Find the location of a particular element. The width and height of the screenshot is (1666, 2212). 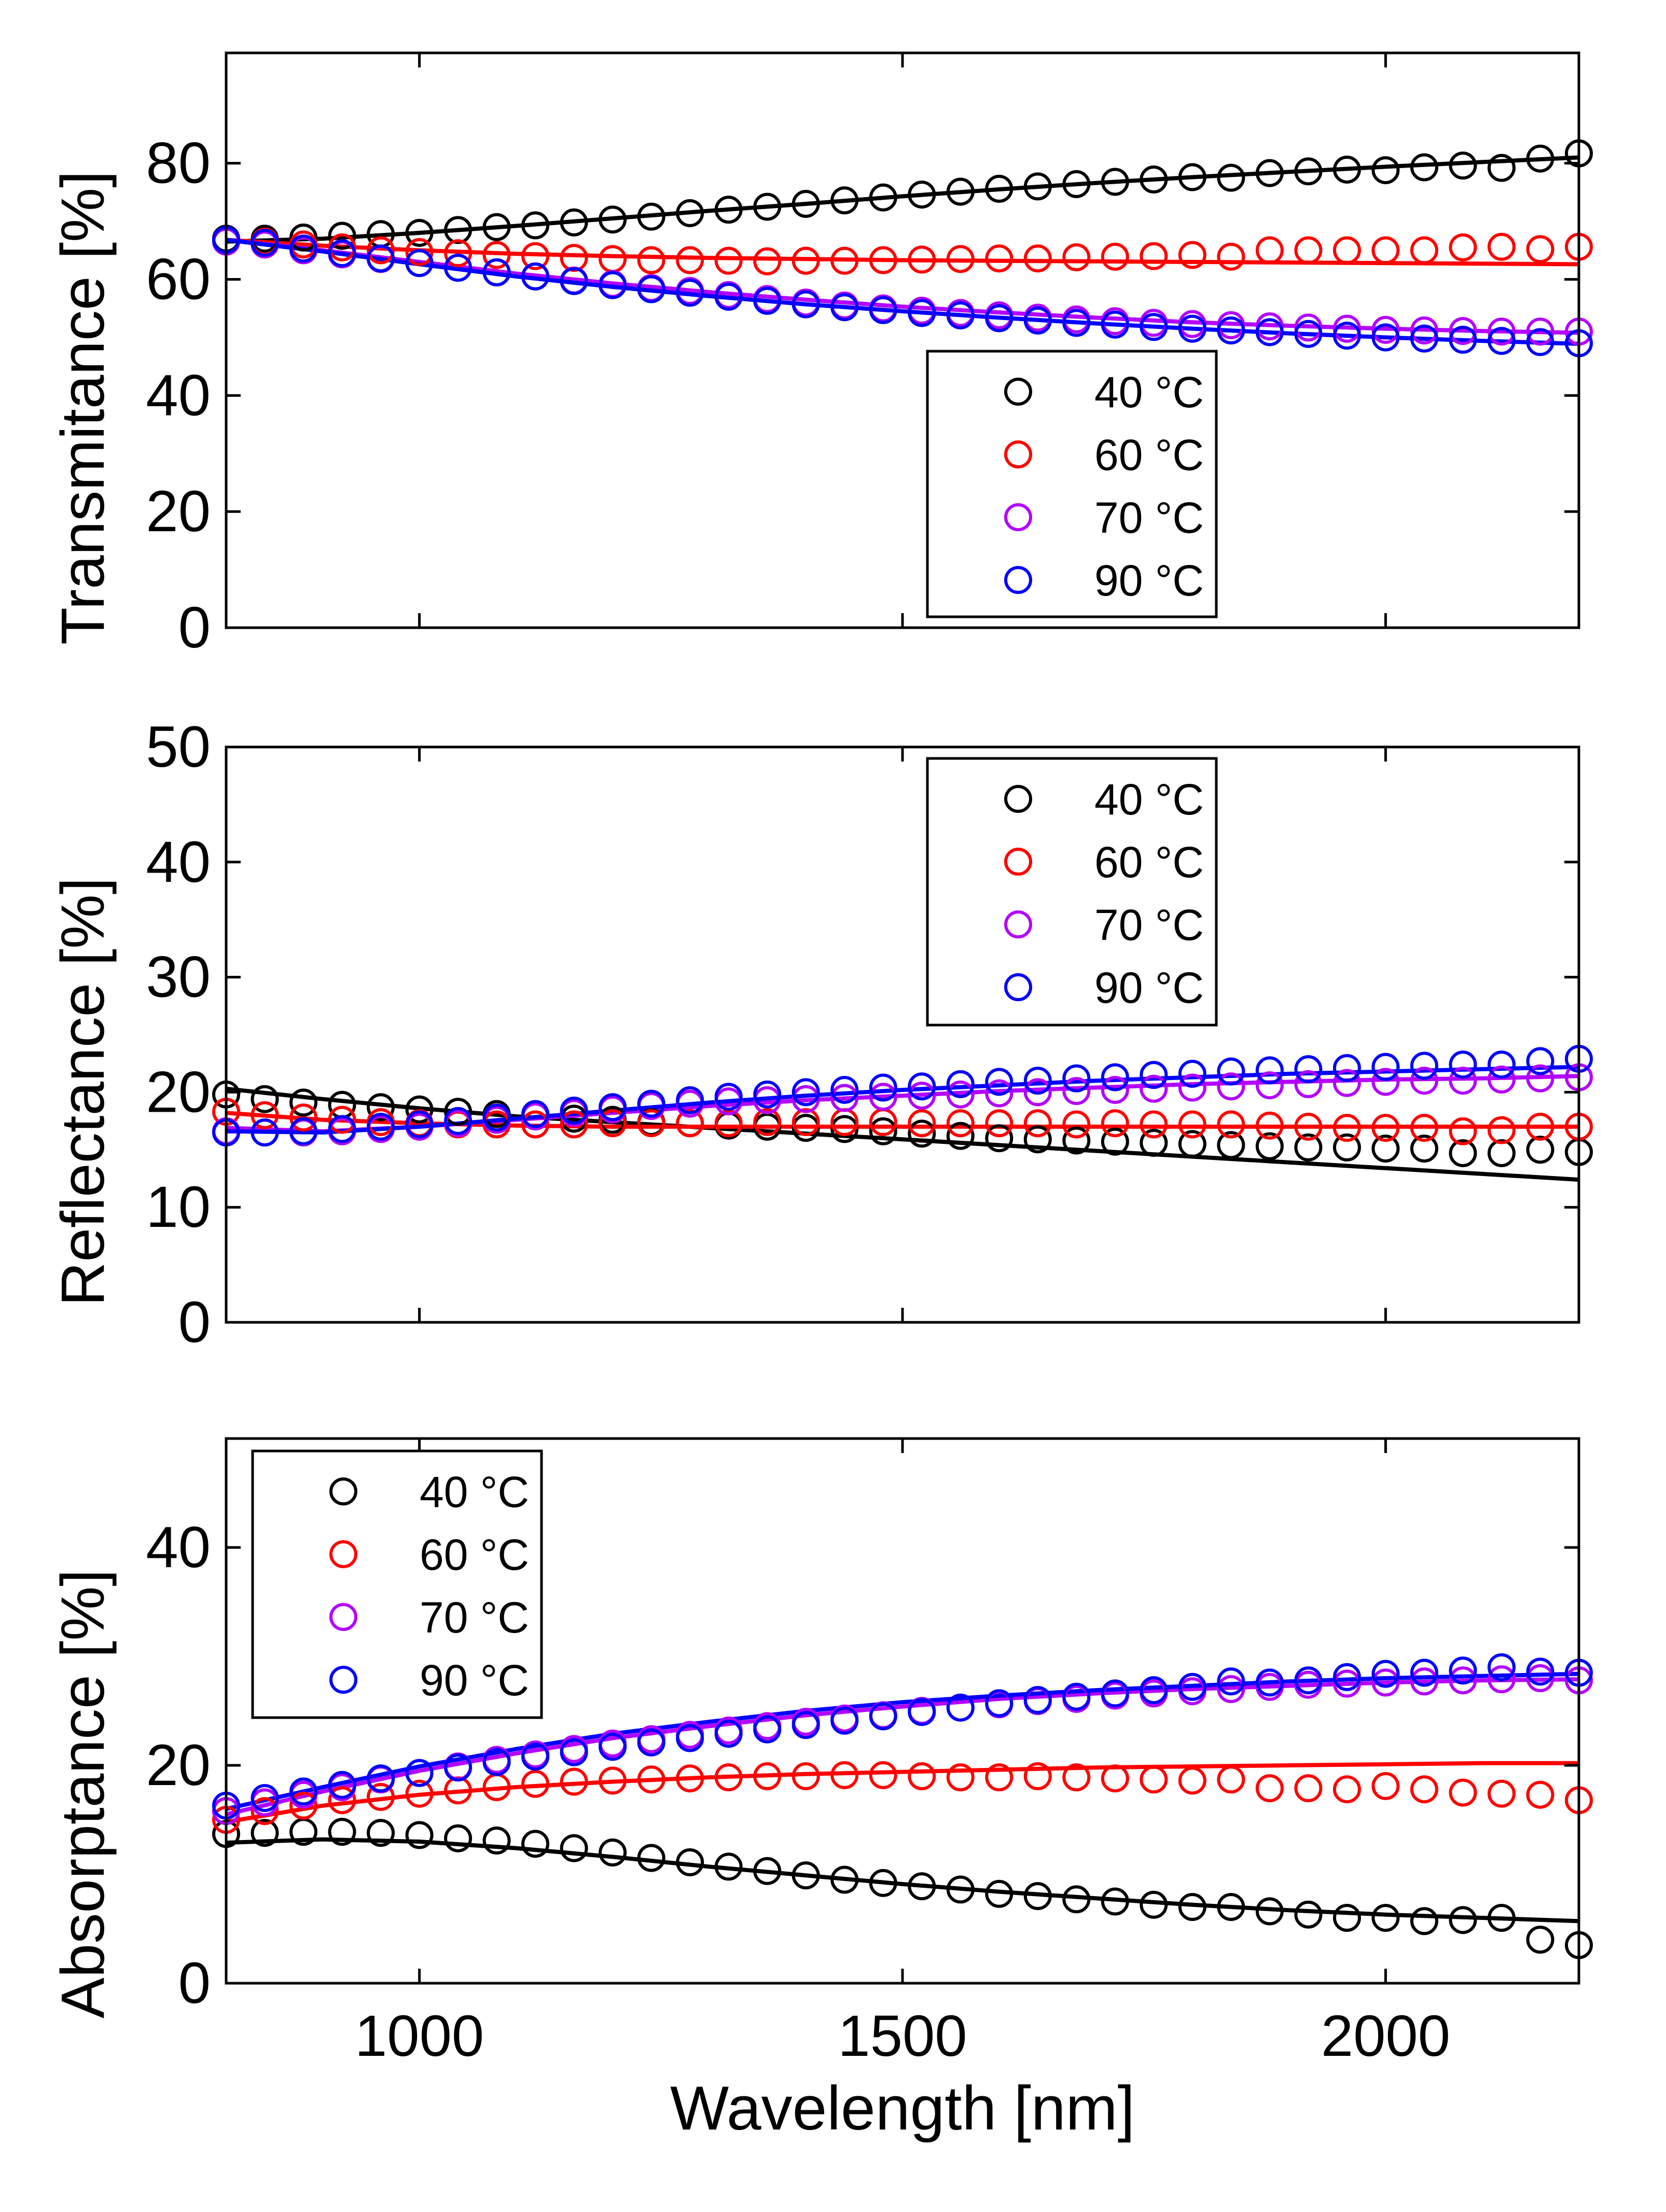

y-tick-label: 20 is located at coordinates (178, 1765).